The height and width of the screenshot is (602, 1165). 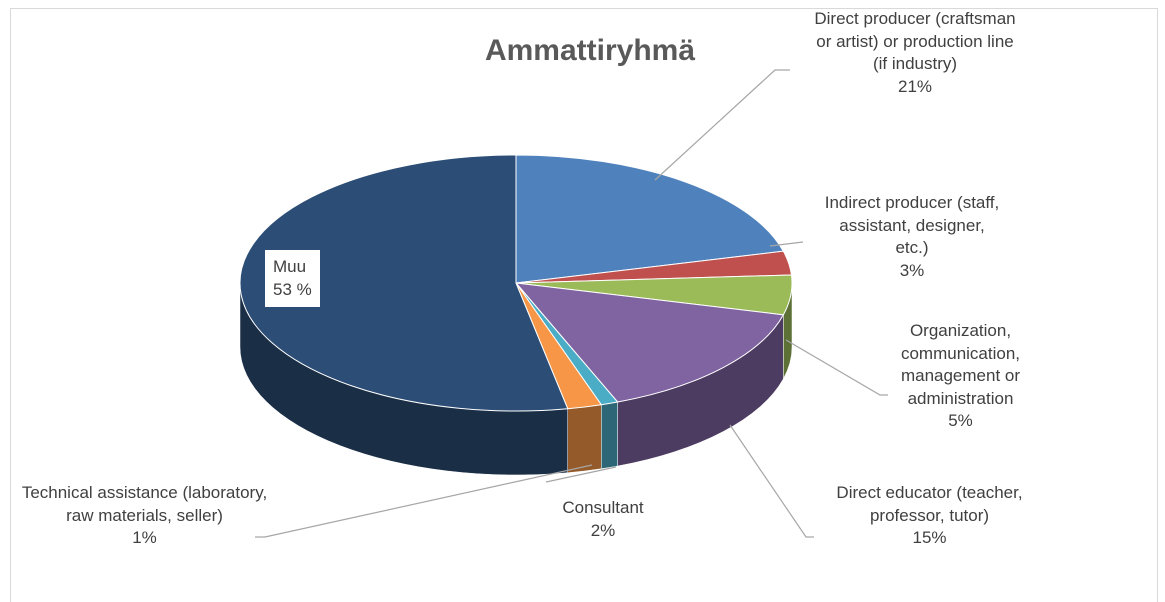 What do you see at coordinates (292, 278) in the screenshot?
I see `data-label: Muu 53 %` at bounding box center [292, 278].